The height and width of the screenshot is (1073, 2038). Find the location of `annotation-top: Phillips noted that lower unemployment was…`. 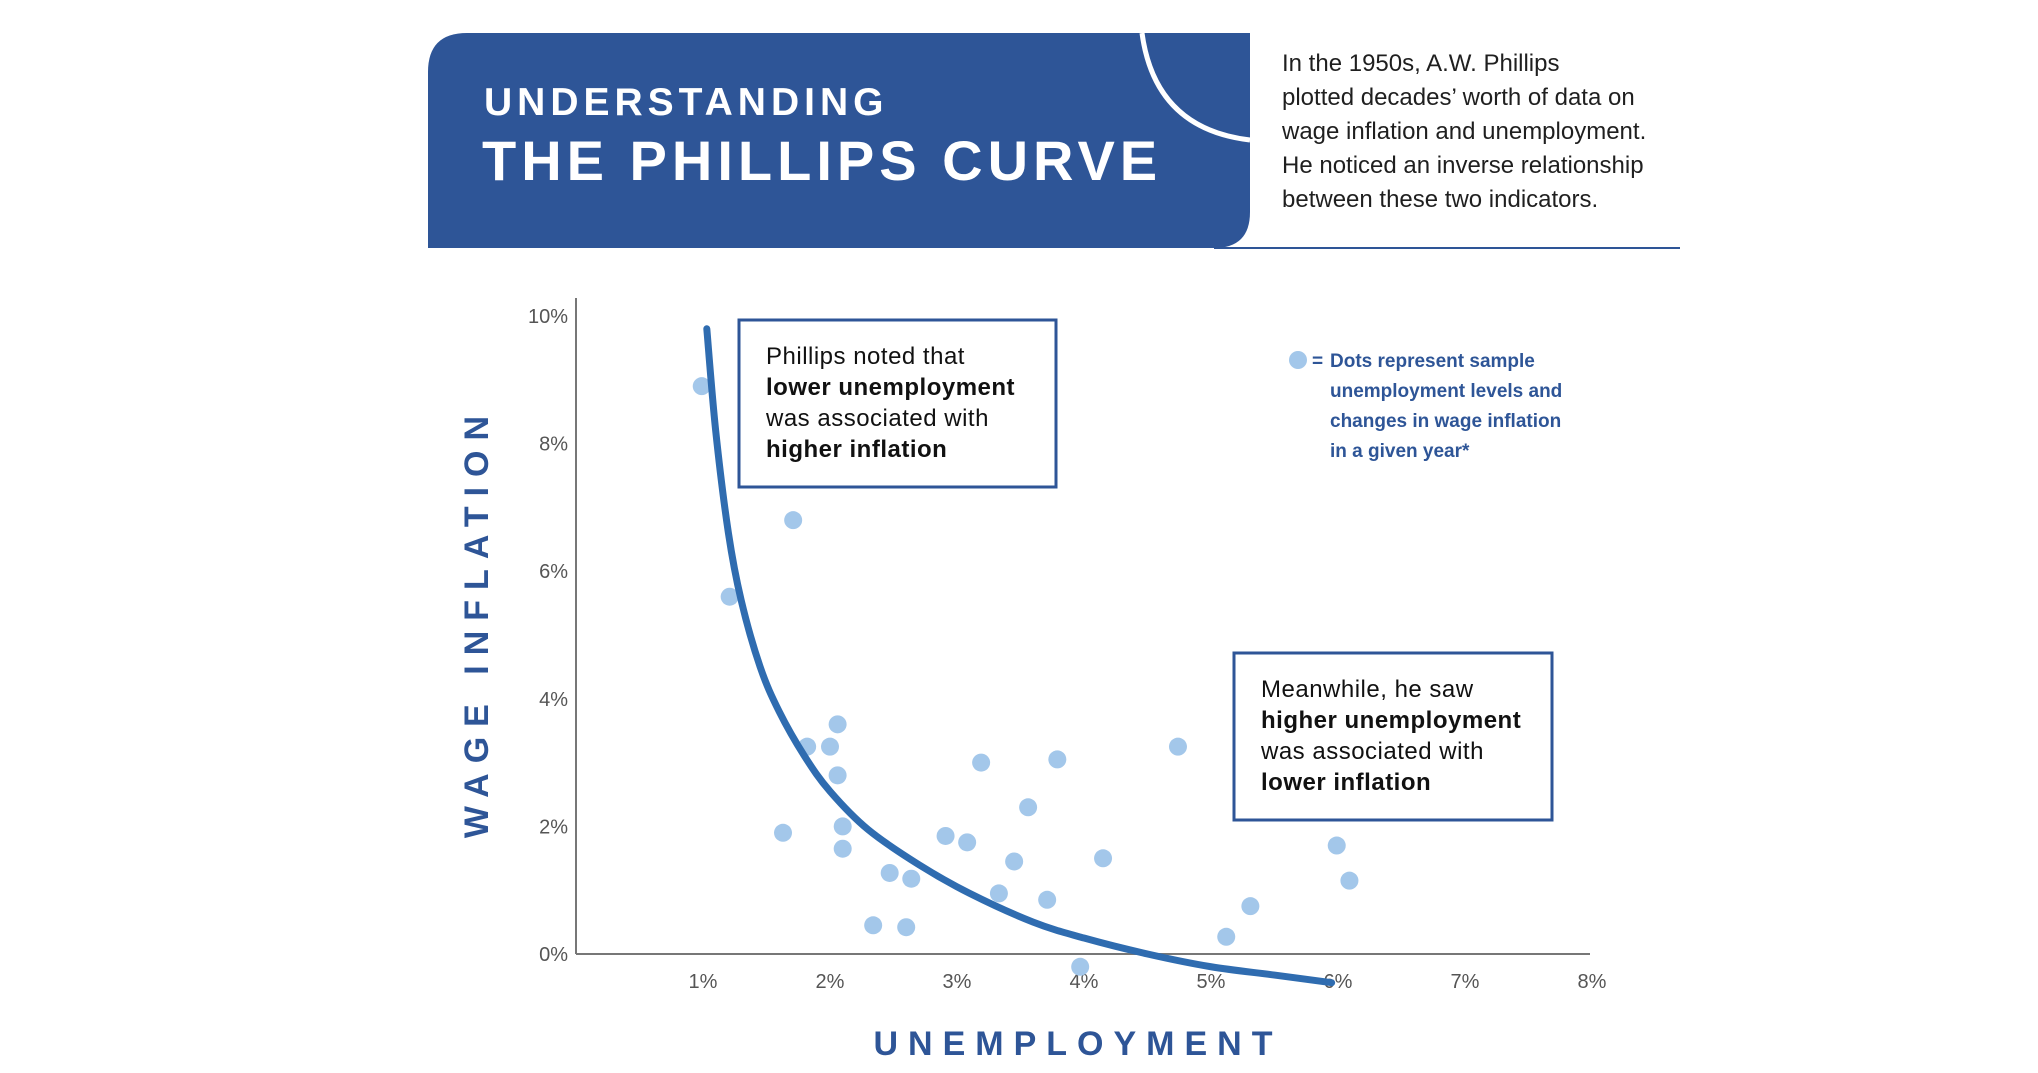

annotation-top: Phillips noted that lower unemployment was… is located at coordinates (897, 403).